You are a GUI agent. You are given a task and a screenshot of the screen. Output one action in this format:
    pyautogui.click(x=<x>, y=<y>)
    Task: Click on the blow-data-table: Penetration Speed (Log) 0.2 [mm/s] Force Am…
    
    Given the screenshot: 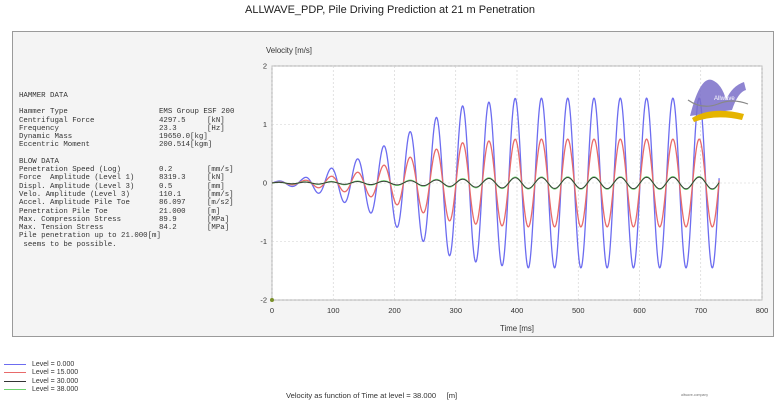 What is the action you would take?
    pyautogui.click(x=133, y=199)
    